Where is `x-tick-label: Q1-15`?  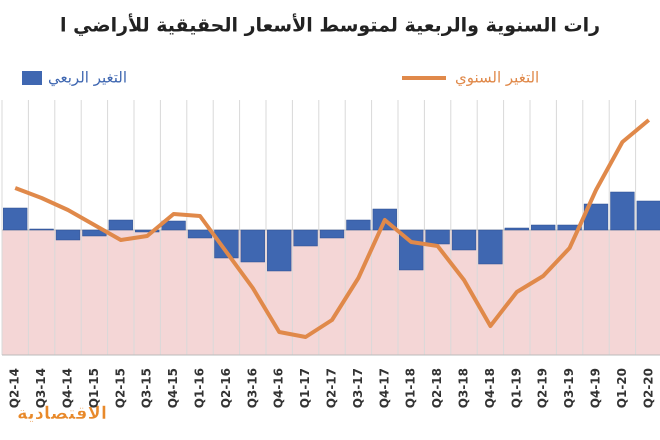
x-tick-label: Q1-15 is located at coordinates (94, 388).